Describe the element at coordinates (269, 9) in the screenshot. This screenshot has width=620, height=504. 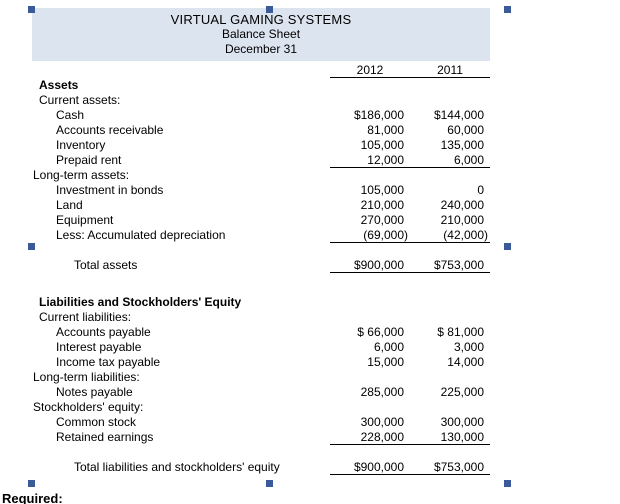
I see `selection-handle-top-center` at that location.